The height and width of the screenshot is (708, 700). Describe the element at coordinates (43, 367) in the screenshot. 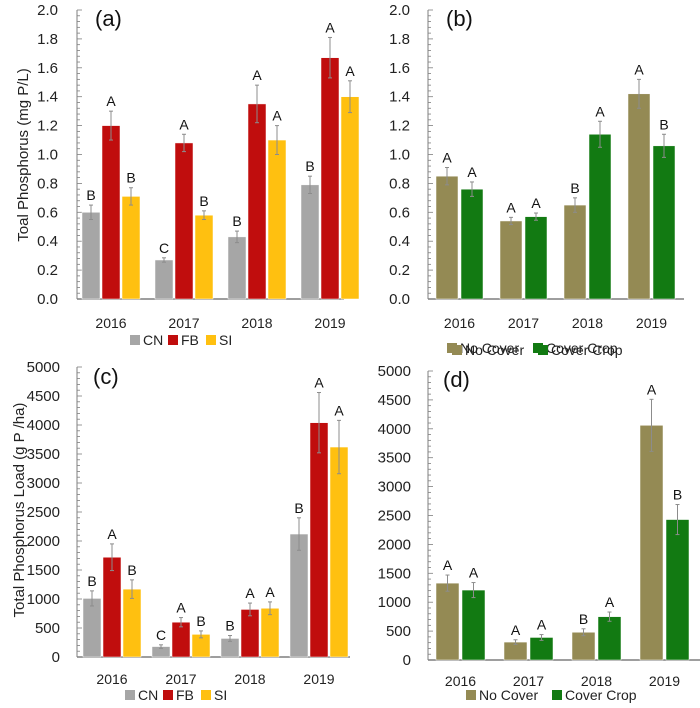

I see `y-tick-label: 5000` at that location.